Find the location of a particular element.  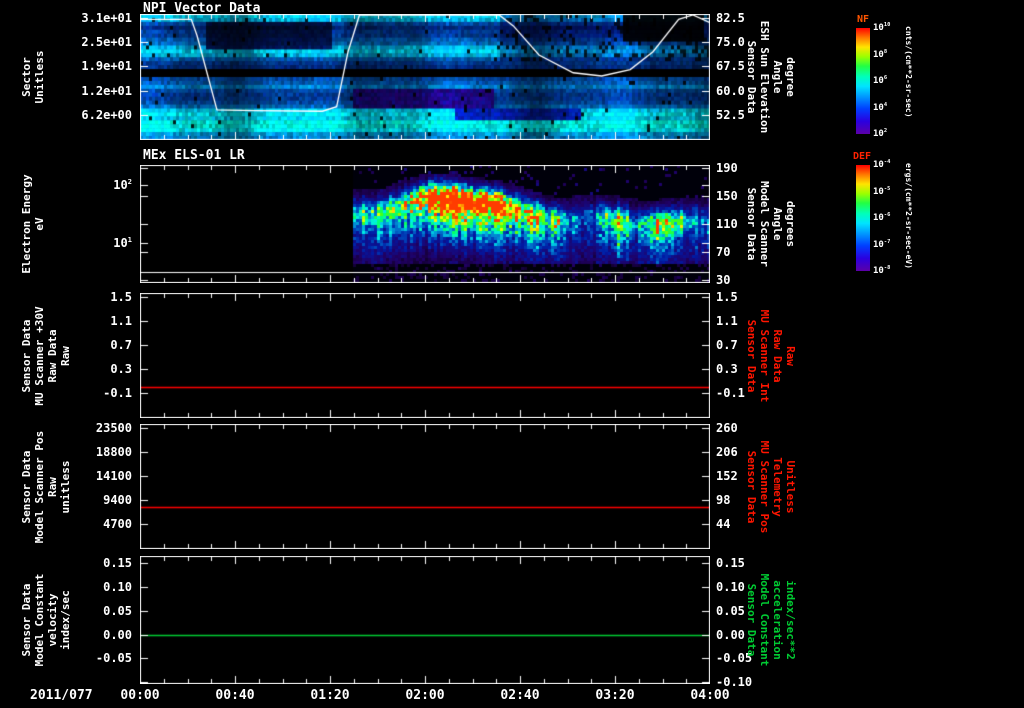

colorbar-def-tick: 10⁻⁴ is located at coordinates (882, 164).